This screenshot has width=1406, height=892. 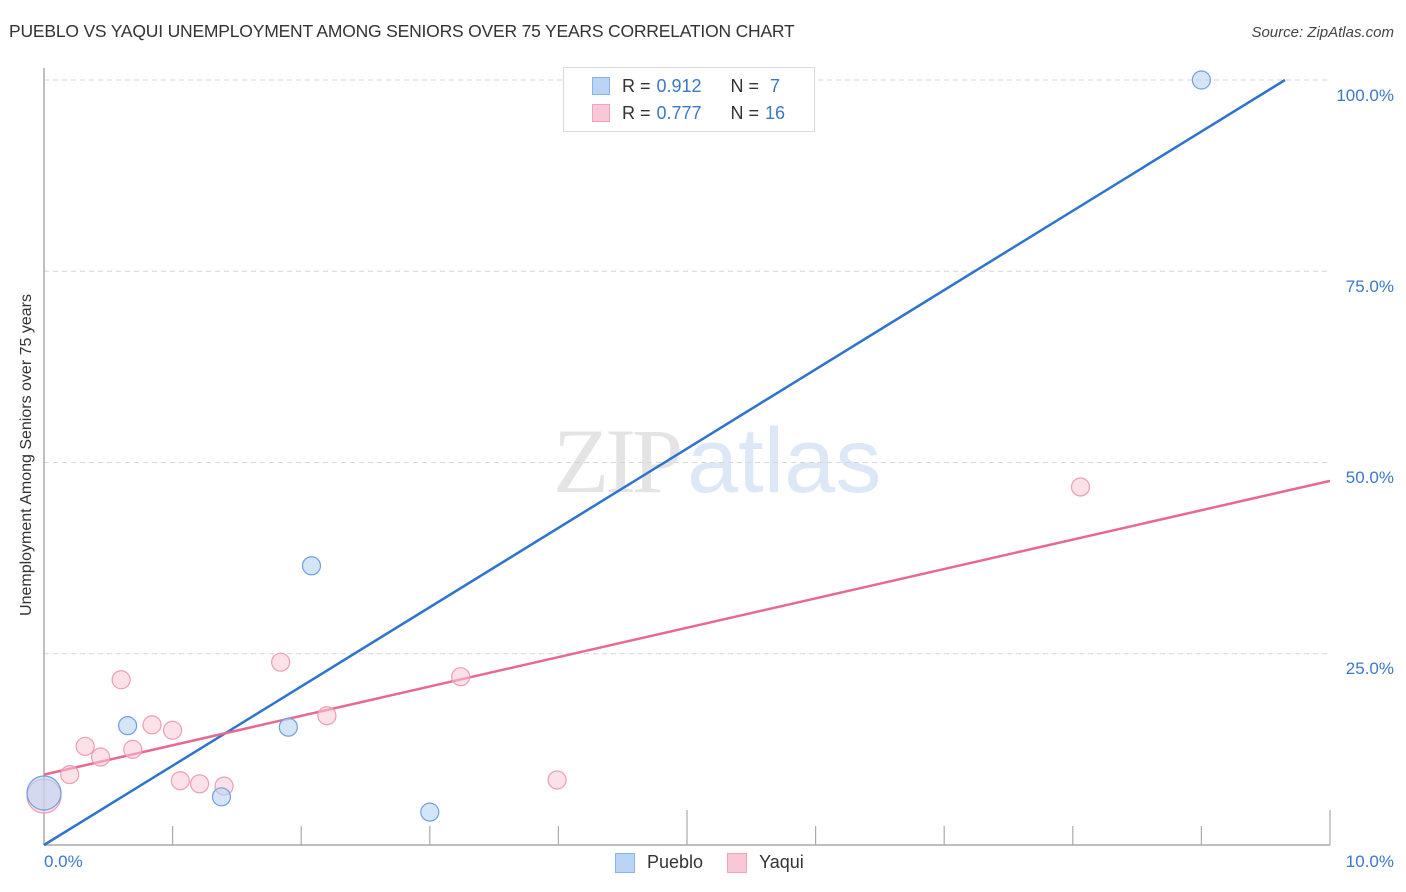 I want to click on legend-row-pueblo: R = 0.912 N = 7, so click(x=686, y=86).